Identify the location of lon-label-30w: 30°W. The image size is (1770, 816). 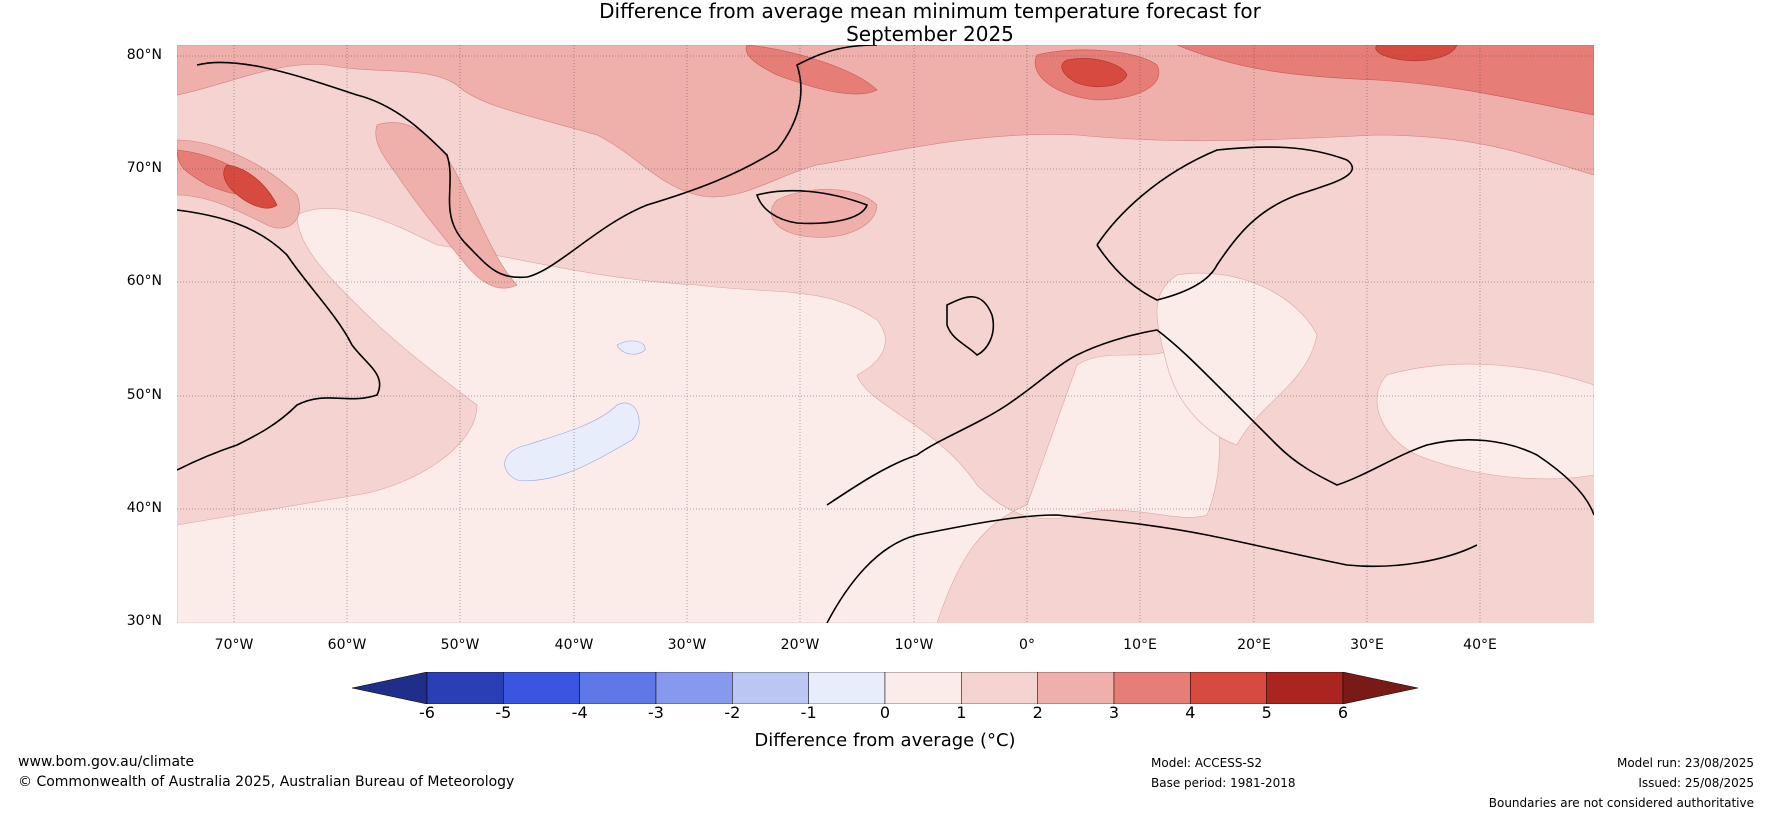
(687, 645).